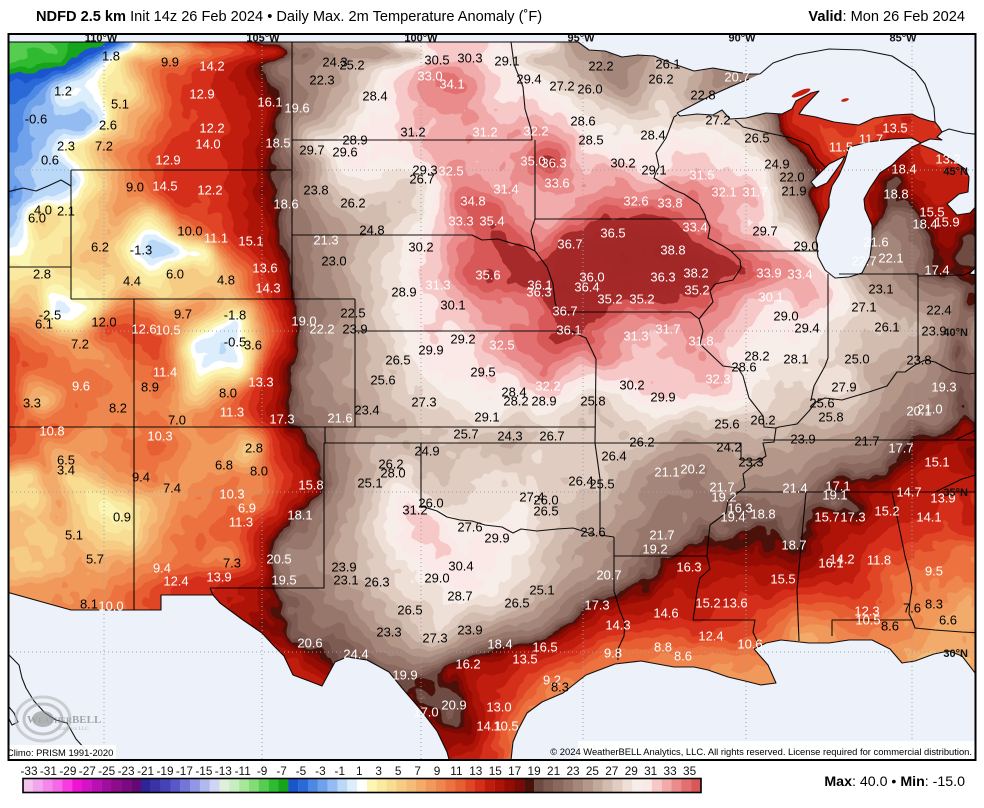  I want to click on svg-text: 1.2, so click(63, 91).